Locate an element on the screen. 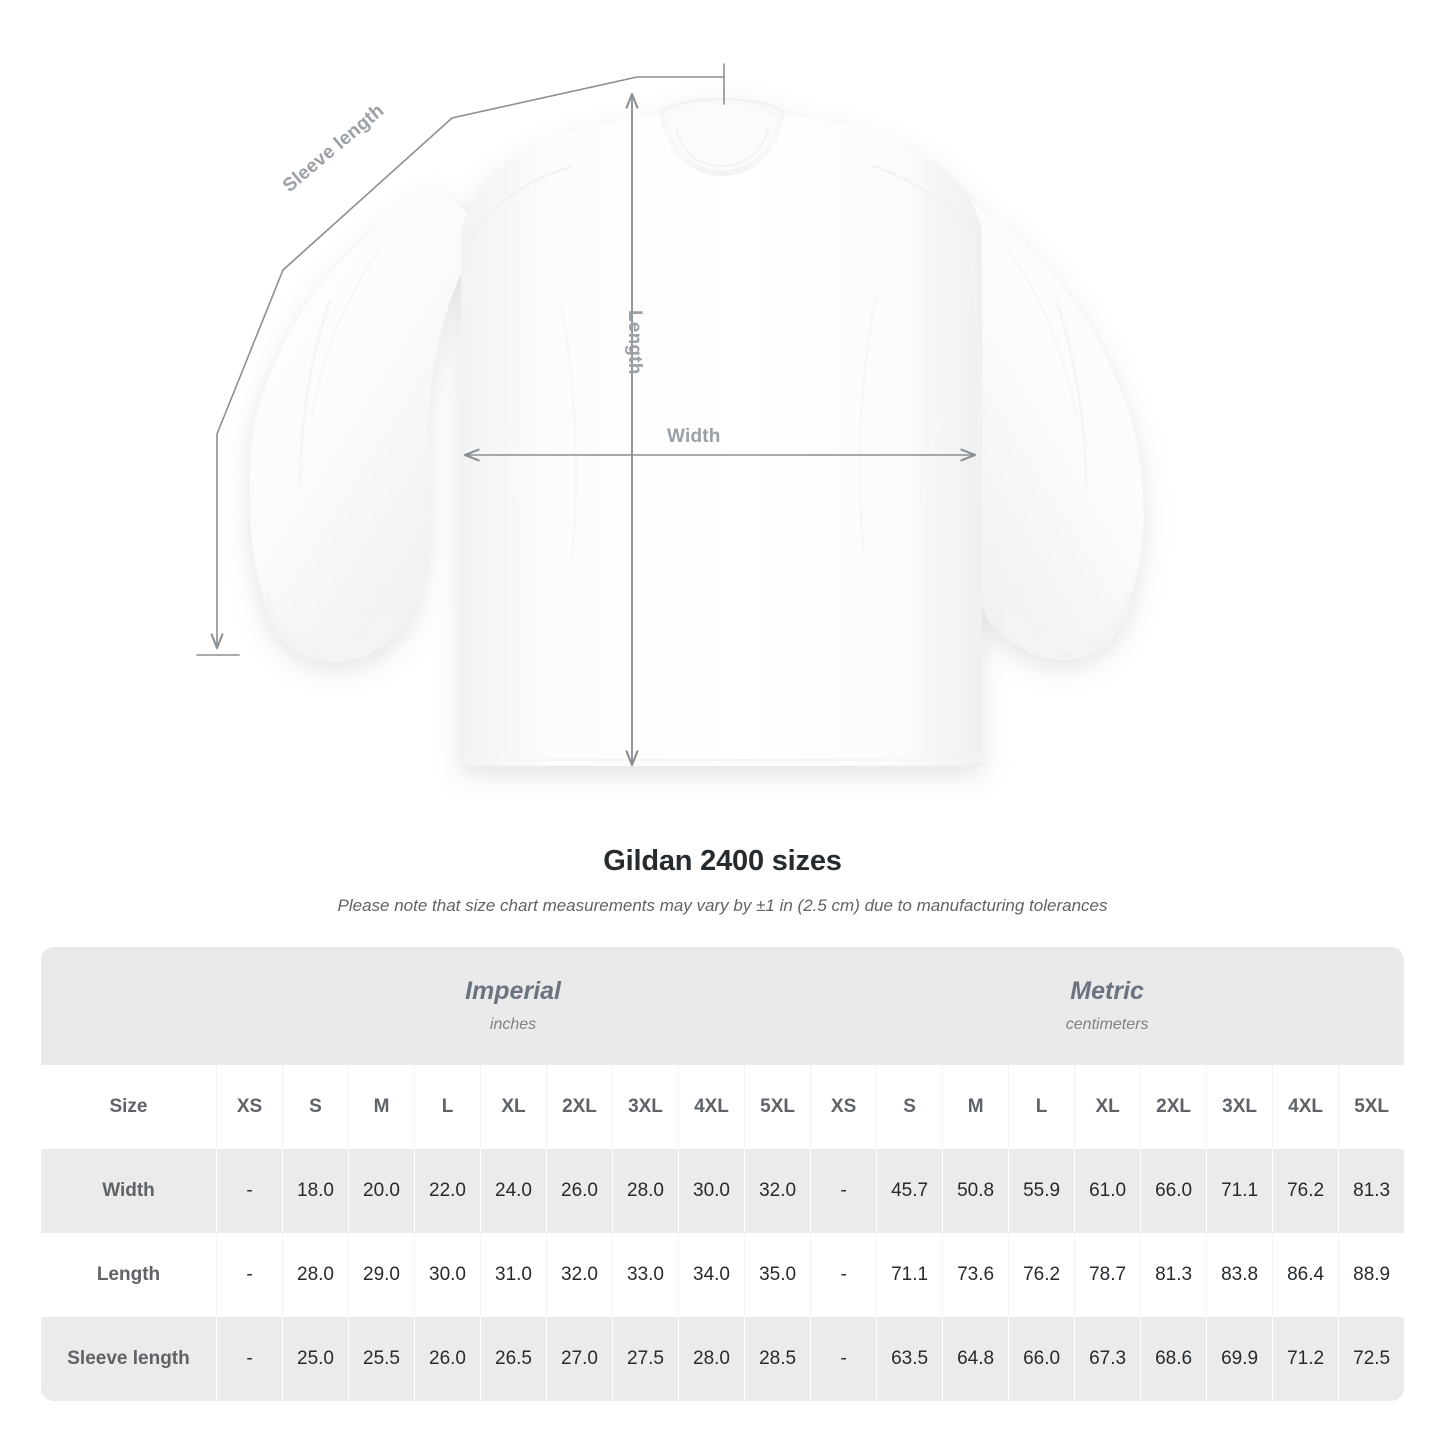  header-metric-s: S is located at coordinates (909, 1107).